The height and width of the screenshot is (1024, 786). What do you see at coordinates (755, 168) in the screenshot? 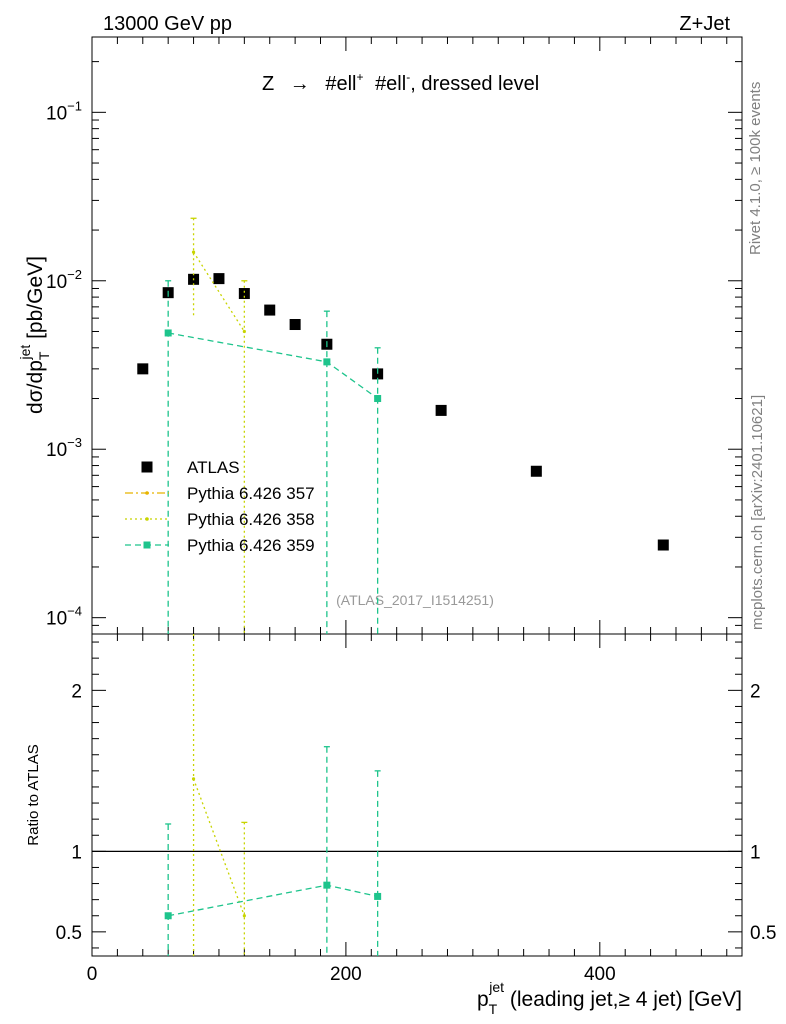
I see `rivet-version-label: Rivet 4.1.0, ≥ 100k events` at bounding box center [755, 168].